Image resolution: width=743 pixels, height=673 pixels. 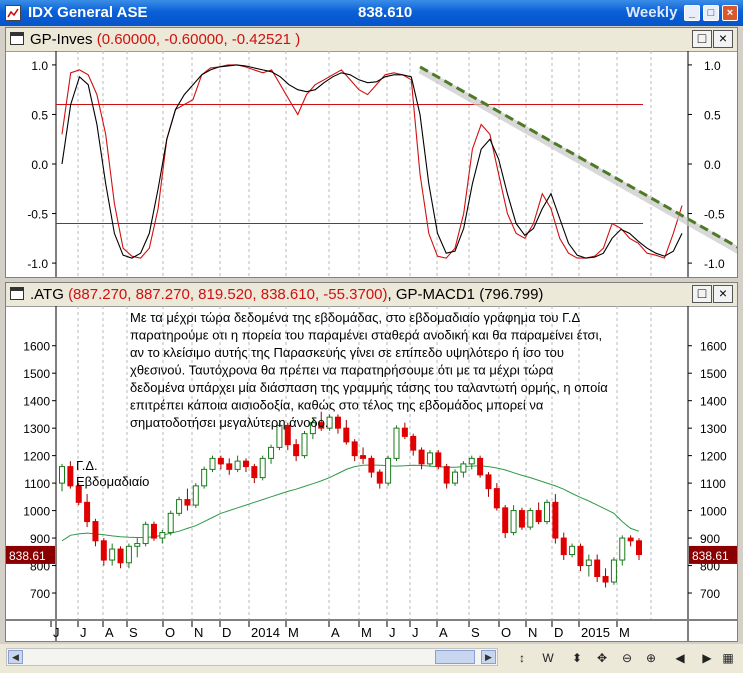 I want to click on indicator-name: GP-MACD1, so click(x=435, y=294).